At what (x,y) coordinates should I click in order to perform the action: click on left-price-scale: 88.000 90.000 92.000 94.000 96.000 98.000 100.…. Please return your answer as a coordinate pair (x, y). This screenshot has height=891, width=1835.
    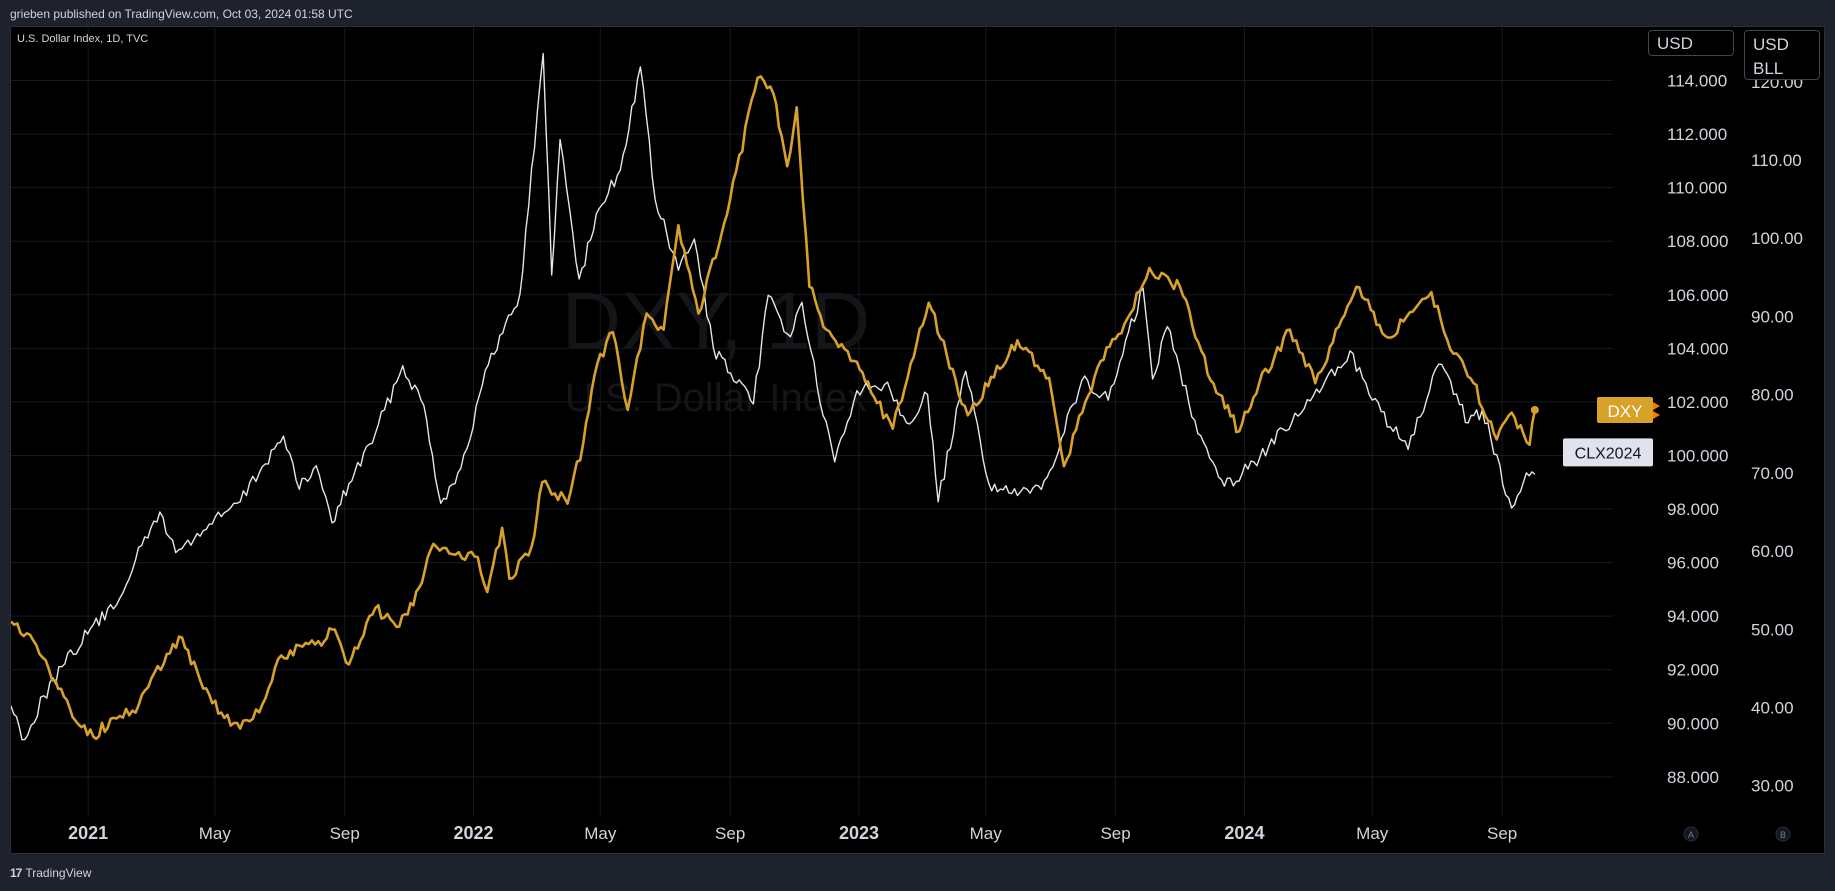
    Looking at the image, I should click on (1697, 429).